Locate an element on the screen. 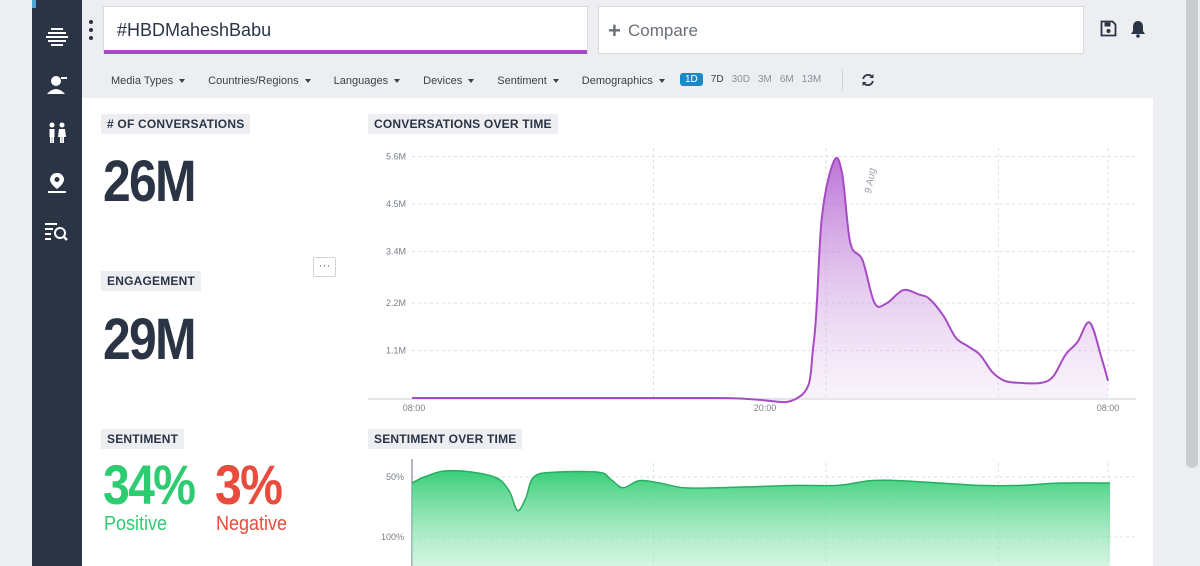 This screenshot has height=566, width=1200. location-icon is located at coordinates (57, 183).